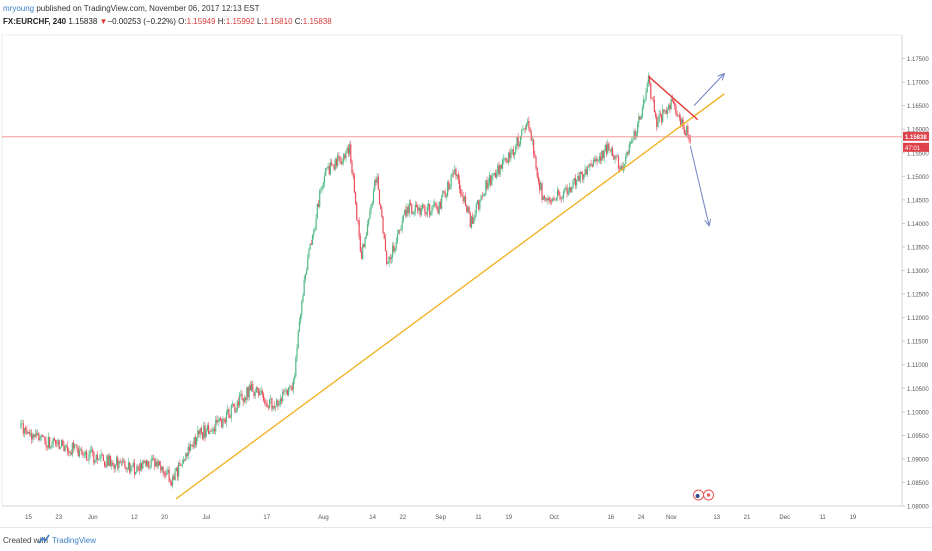  Describe the element at coordinates (918, 437) in the screenshot. I see `y-tick-label: 1.09500` at that location.